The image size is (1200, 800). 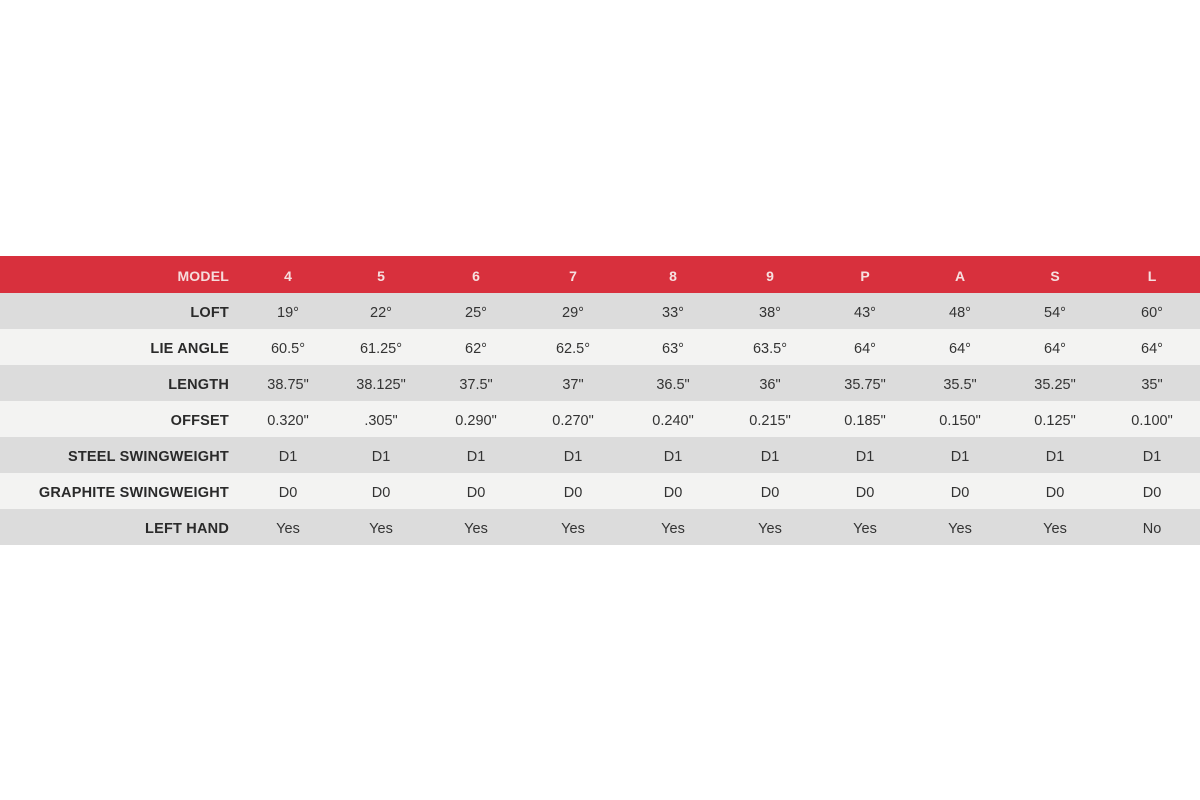 I want to click on table-cell: 48°, so click(x=960, y=312).